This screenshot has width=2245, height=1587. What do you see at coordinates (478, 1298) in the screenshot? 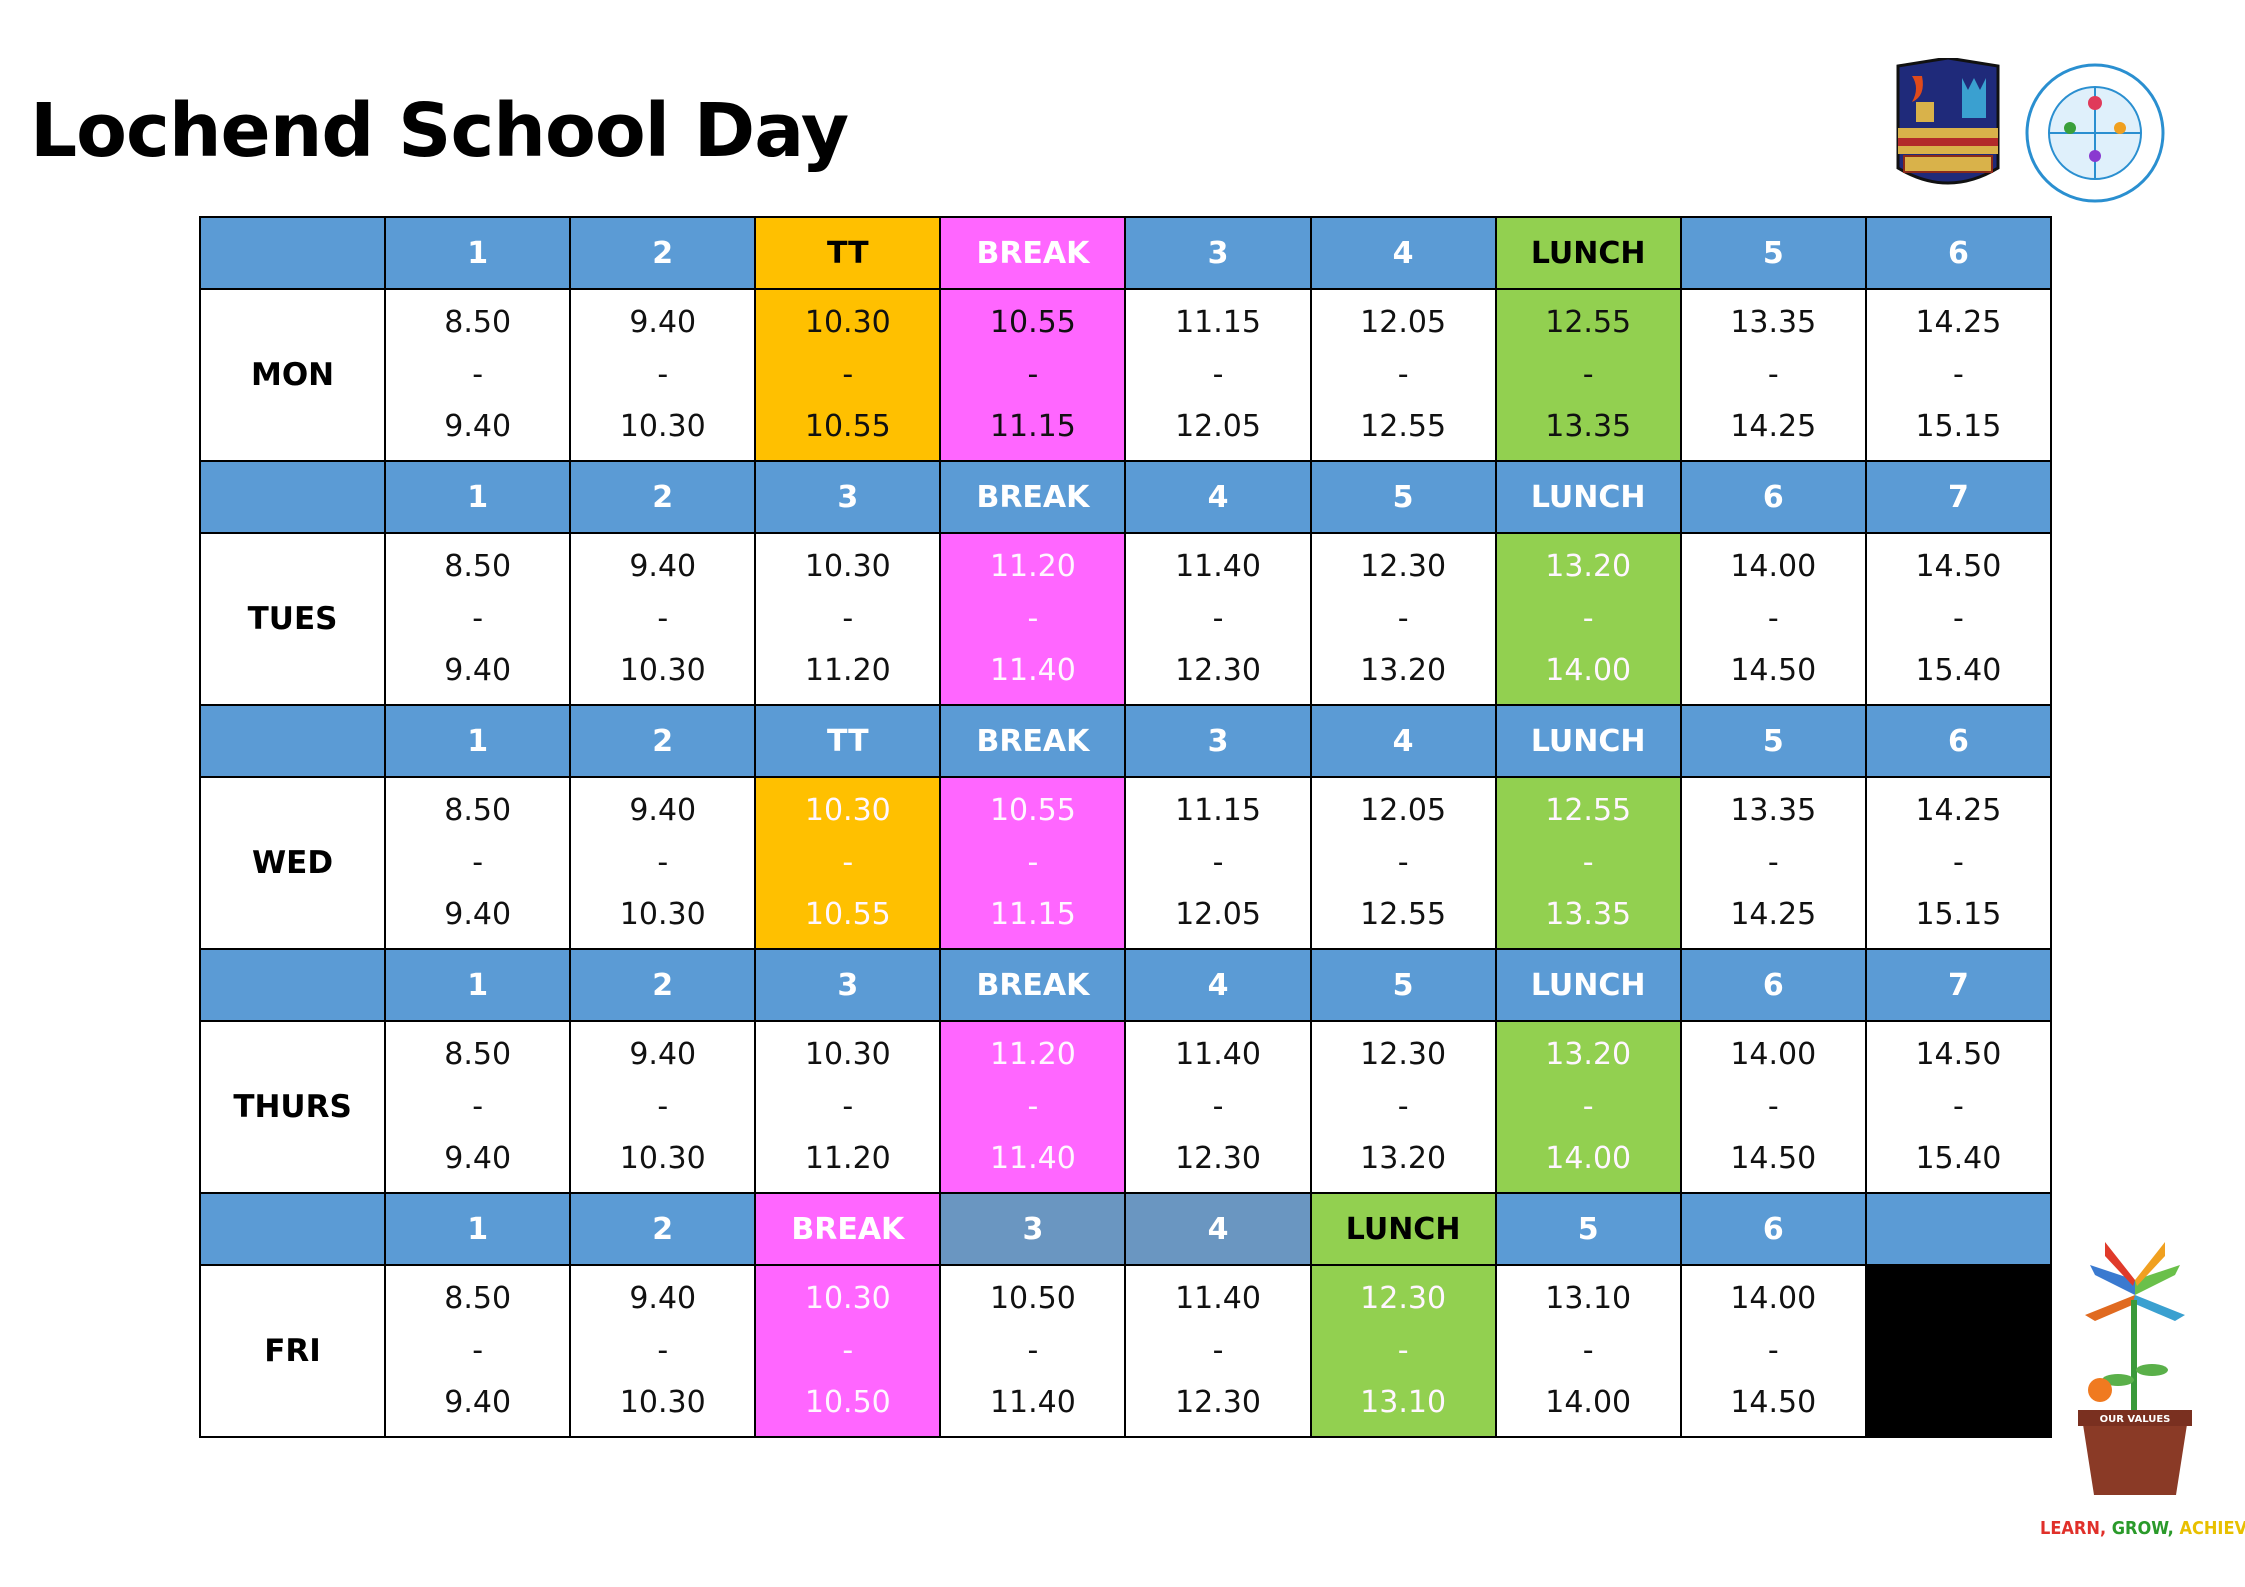
I see `start-time: 8.50` at bounding box center [478, 1298].